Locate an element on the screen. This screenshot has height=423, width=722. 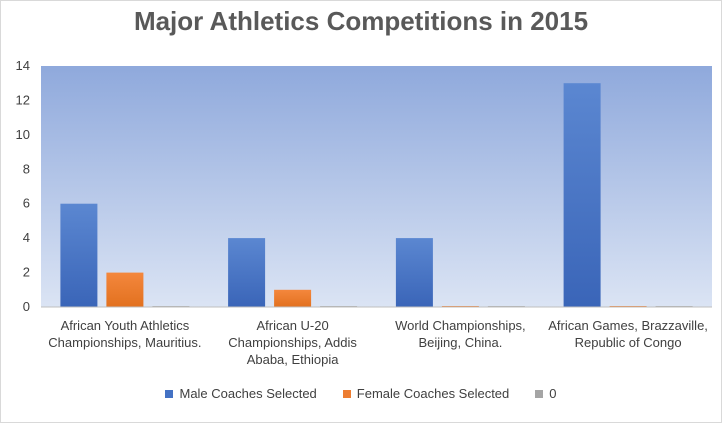
x-category-label: African Games, Brazzaville, is located at coordinates (628, 325).